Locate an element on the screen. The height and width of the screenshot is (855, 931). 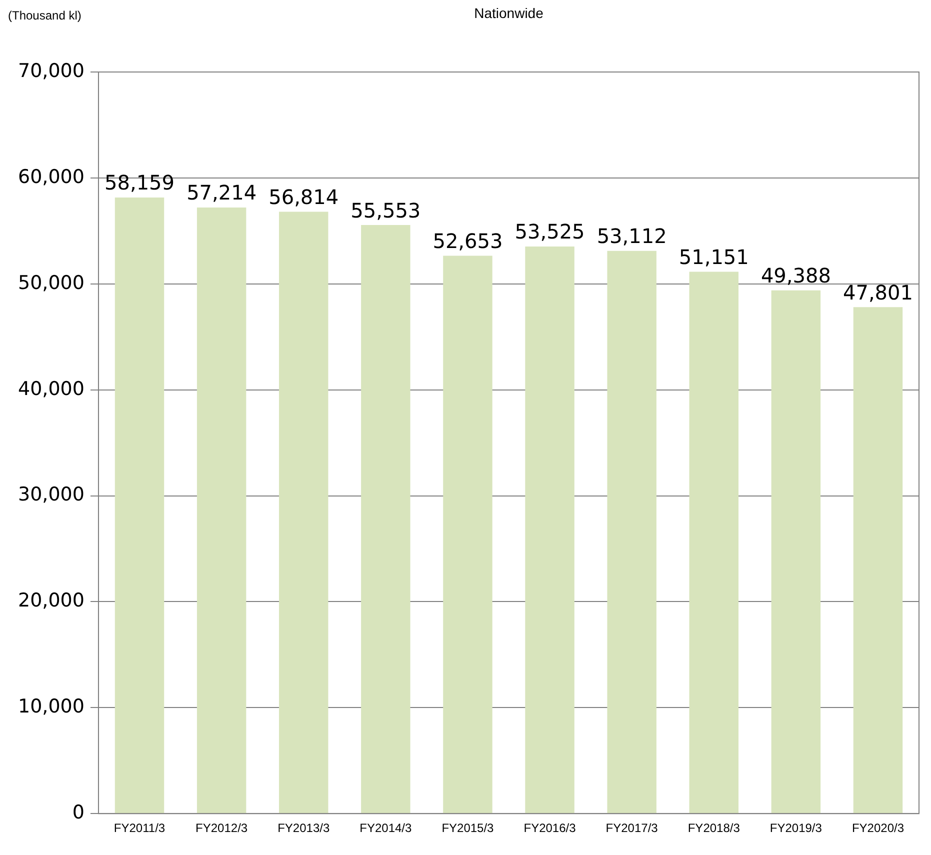
x-tick-label: FY2015/3 is located at coordinates (468, 828).